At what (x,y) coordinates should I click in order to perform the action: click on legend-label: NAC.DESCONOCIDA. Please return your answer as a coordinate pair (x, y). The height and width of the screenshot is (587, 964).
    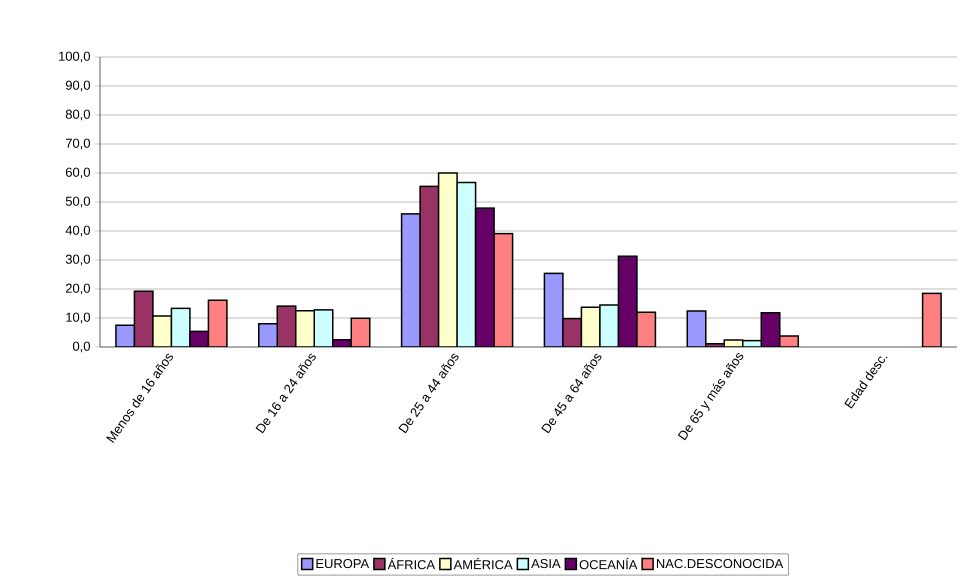
    Looking at the image, I should click on (720, 563).